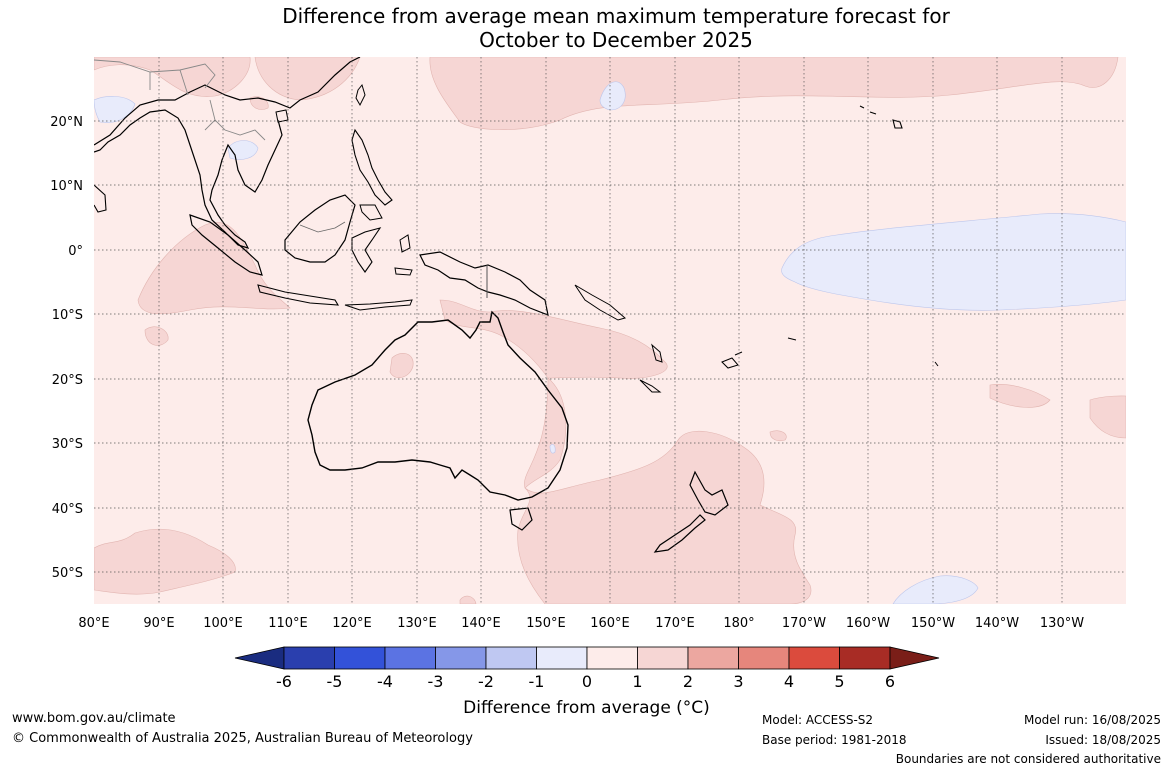  What do you see at coordinates (804, 623) in the screenshot?
I see `lon-label: 170°W` at bounding box center [804, 623].